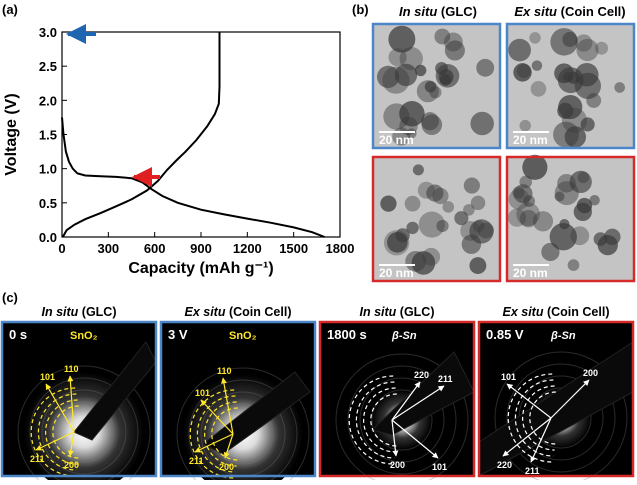 The image size is (637, 485). I want to click on x-tick-label: 600, so click(155, 248).